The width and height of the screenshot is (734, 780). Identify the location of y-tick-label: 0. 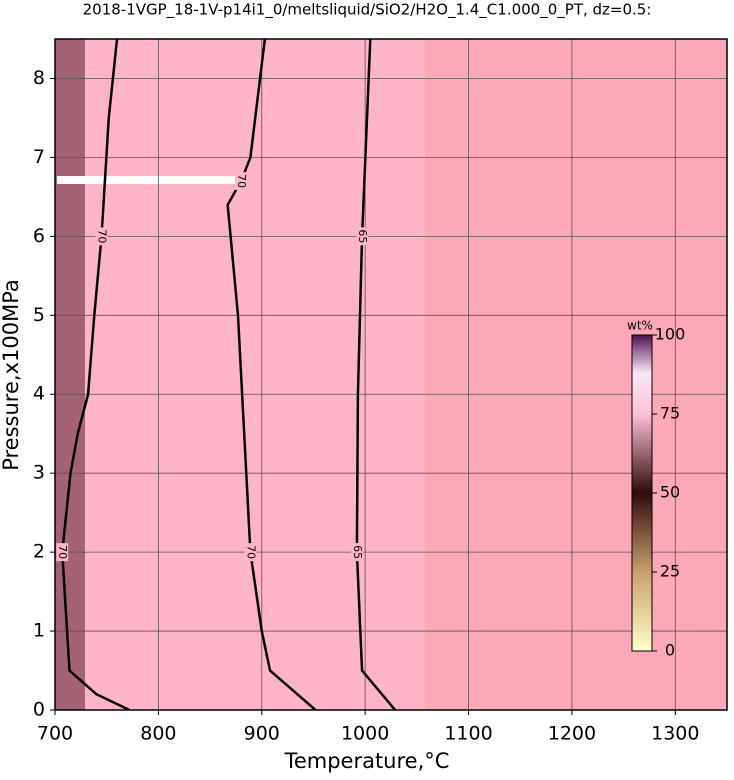
(39, 710).